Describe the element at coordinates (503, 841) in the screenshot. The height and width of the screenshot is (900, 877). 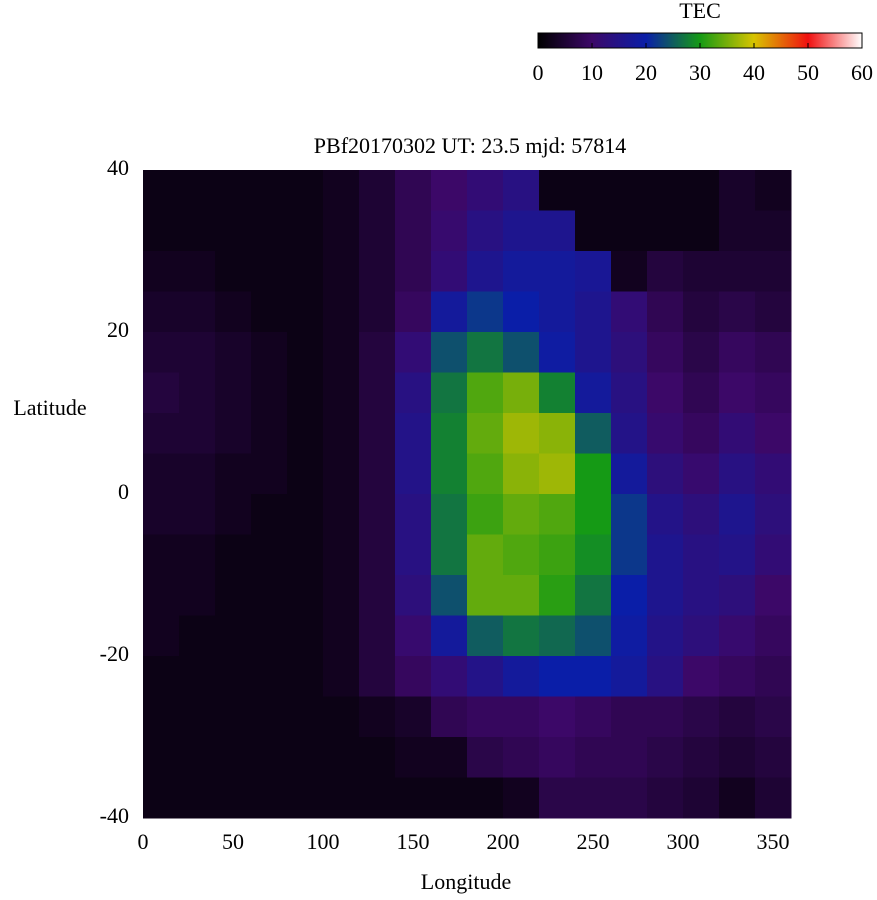
I see `x-tick-label: 200` at that location.